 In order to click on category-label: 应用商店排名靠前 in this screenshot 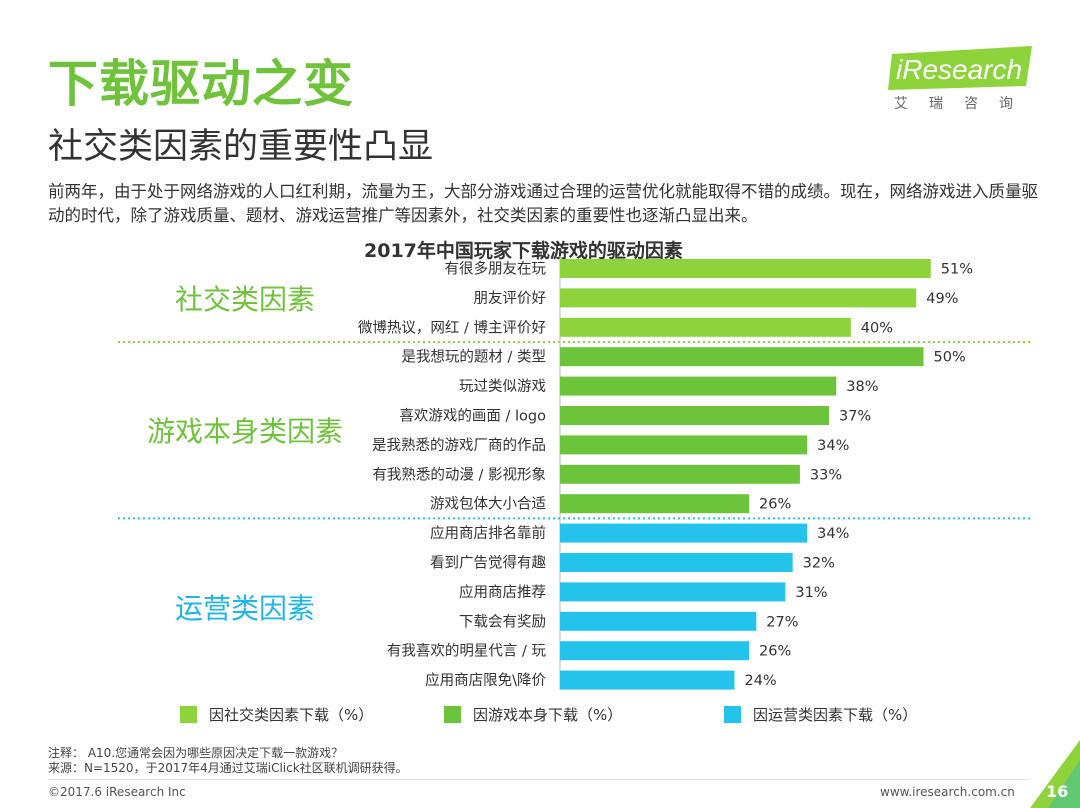, I will do `click(488, 533)`.